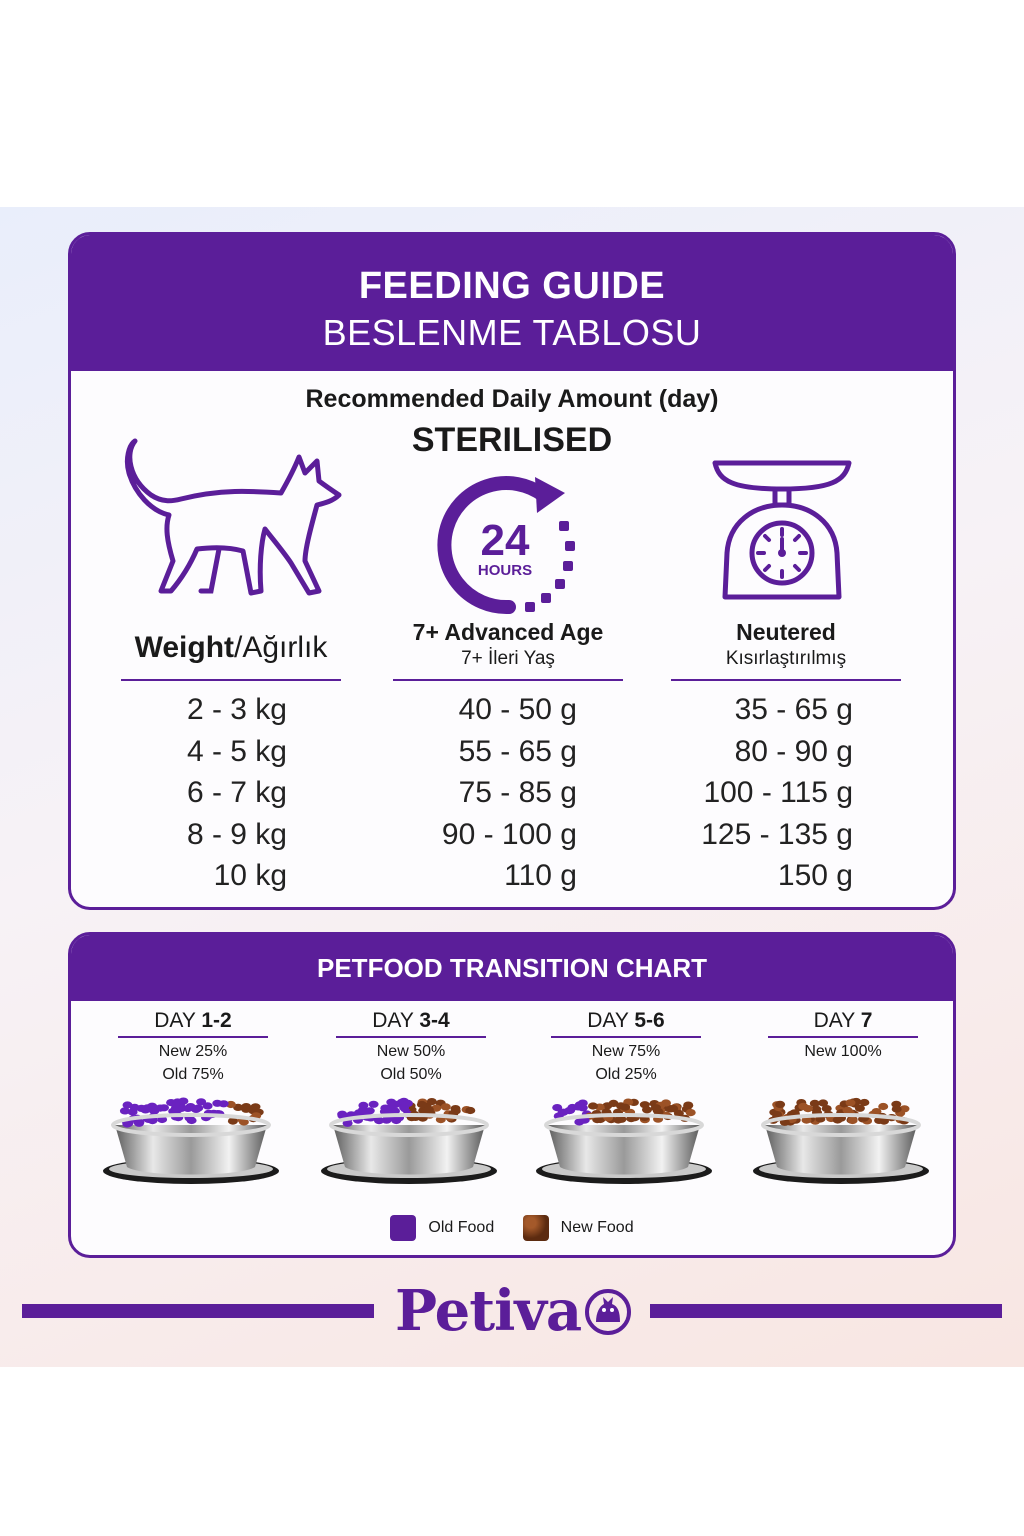 The width and height of the screenshot is (1024, 1536). Describe the element at coordinates (216, 1020) in the screenshot. I see `day-range: 1-2` at that location.